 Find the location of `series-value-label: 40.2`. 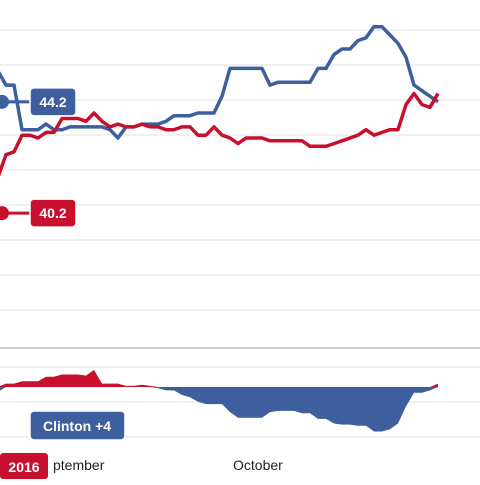

series-value-label: 40.2 is located at coordinates (52, 213).